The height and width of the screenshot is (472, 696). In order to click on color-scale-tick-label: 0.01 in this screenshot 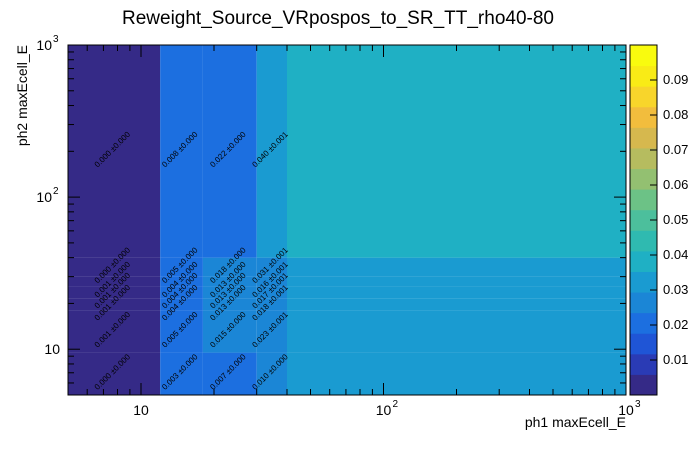, I will do `click(675, 359)`.